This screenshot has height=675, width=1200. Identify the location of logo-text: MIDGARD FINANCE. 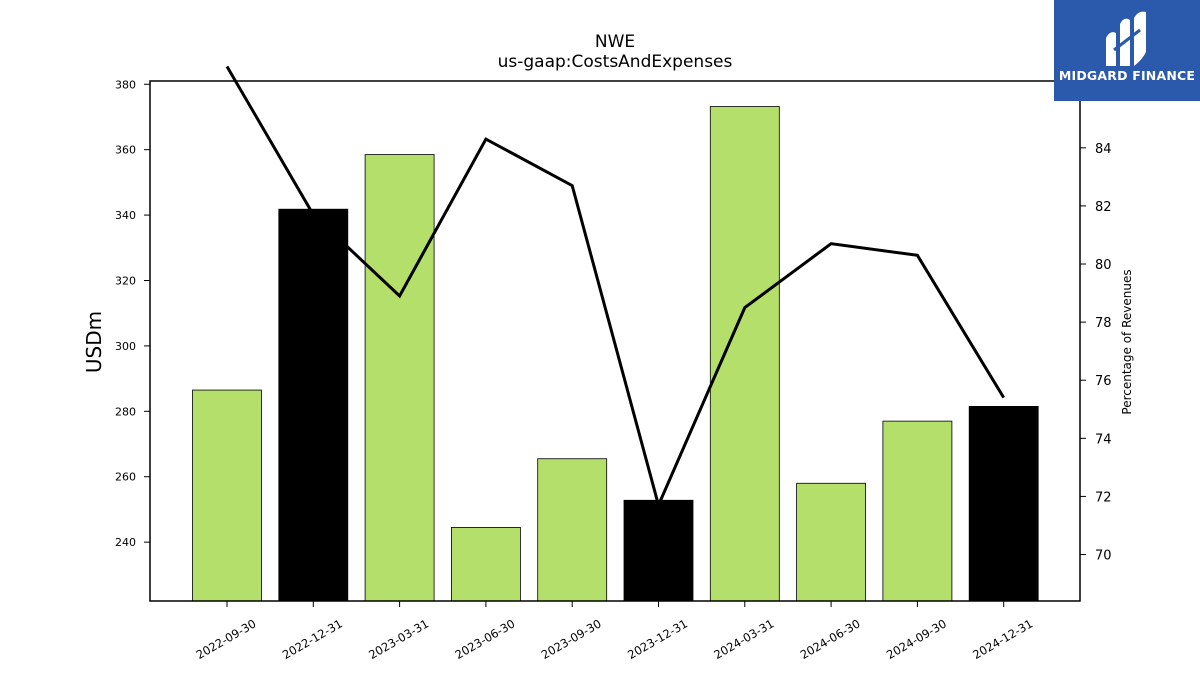
(1127, 75).